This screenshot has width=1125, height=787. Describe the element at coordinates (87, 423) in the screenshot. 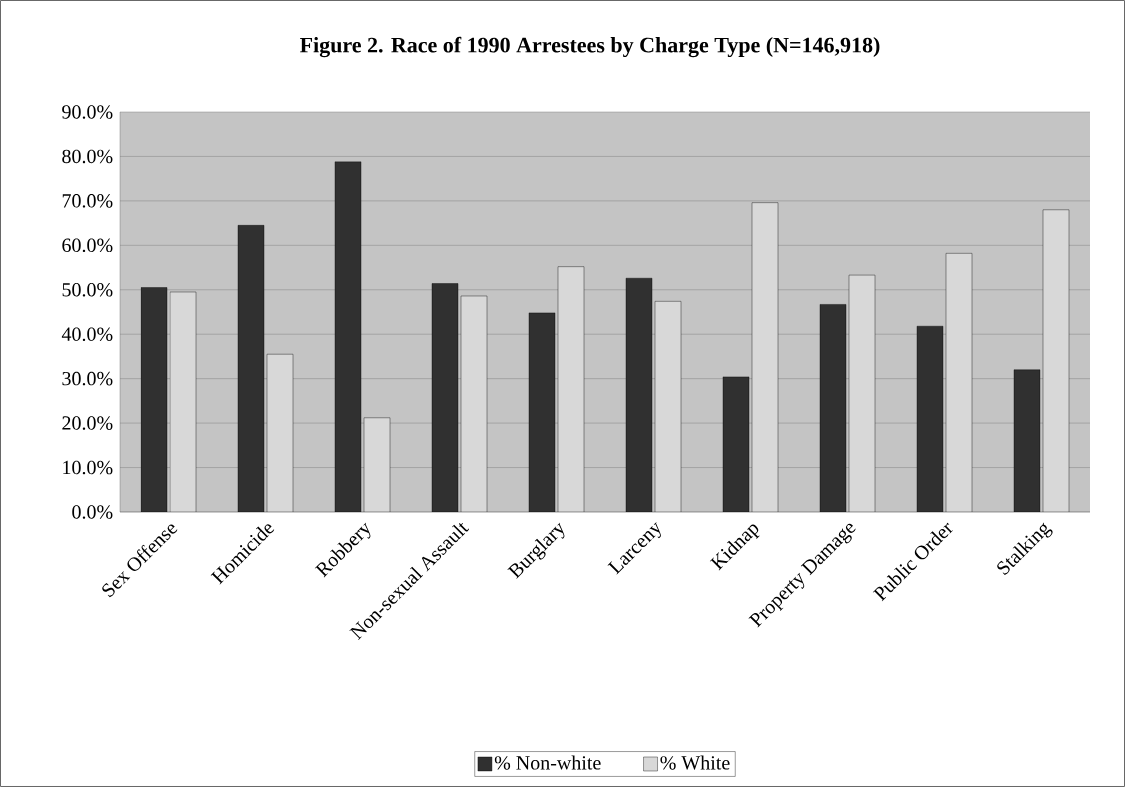

I see `y-tick-label: 20.0%` at that location.